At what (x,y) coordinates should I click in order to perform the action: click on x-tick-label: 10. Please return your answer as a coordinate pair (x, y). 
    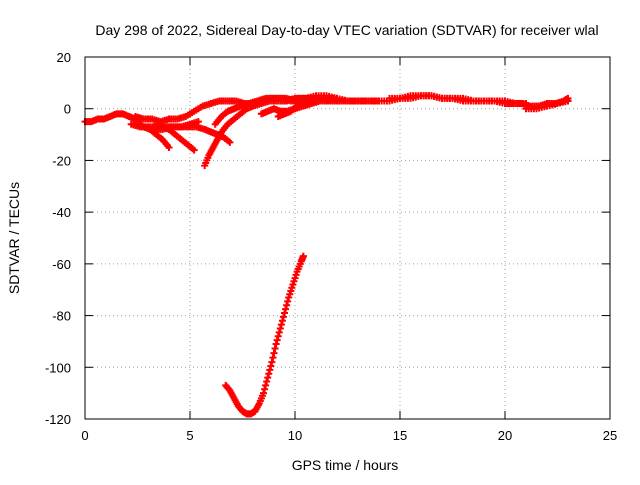
    Looking at the image, I should click on (295, 435).